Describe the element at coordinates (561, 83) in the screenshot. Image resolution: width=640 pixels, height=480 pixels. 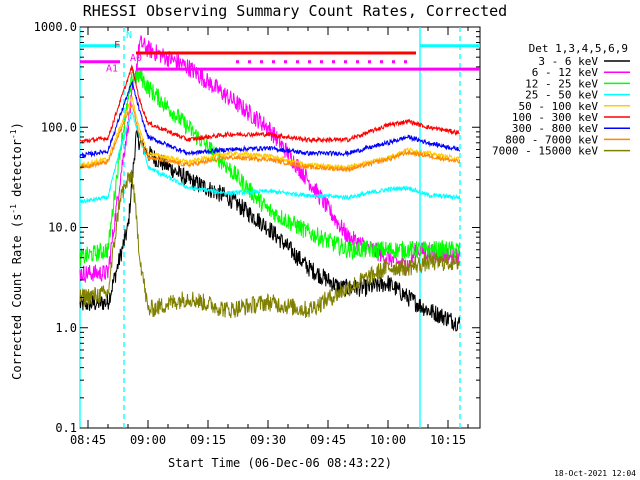
I see `legend-label-2: 12 - 25 keV` at that location.